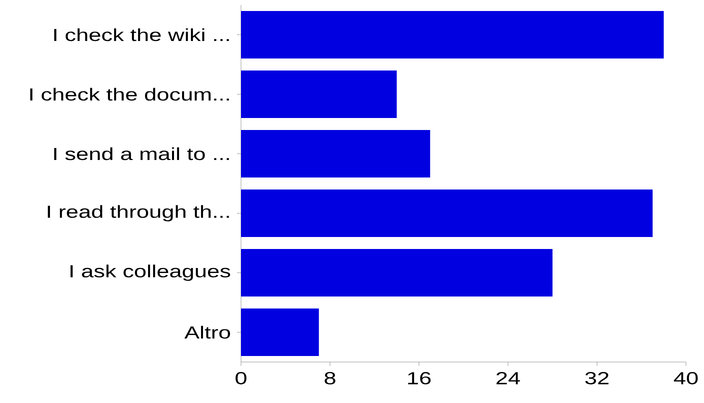  What do you see at coordinates (686, 378) in the screenshot?
I see `x-tick-label: 40` at bounding box center [686, 378].